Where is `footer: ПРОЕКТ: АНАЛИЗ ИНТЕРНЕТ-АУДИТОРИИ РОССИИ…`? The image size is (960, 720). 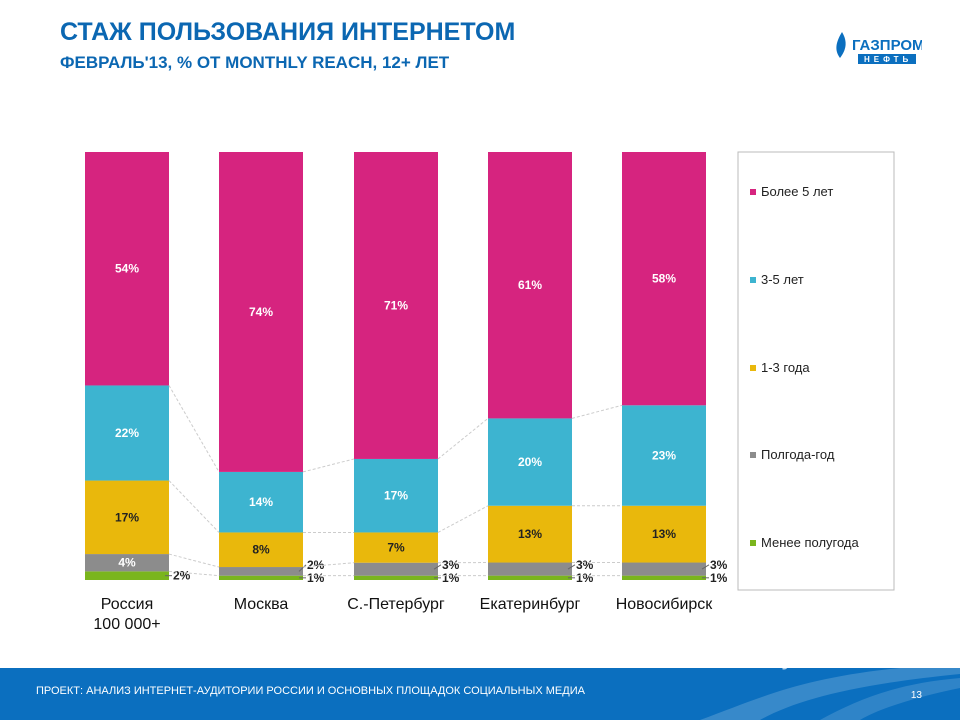 footer: ПРОЕКТ: АНАЛИЗ ИНТЕРНЕТ-АУДИТОРИИ РОССИИ… is located at coordinates (480, 694).